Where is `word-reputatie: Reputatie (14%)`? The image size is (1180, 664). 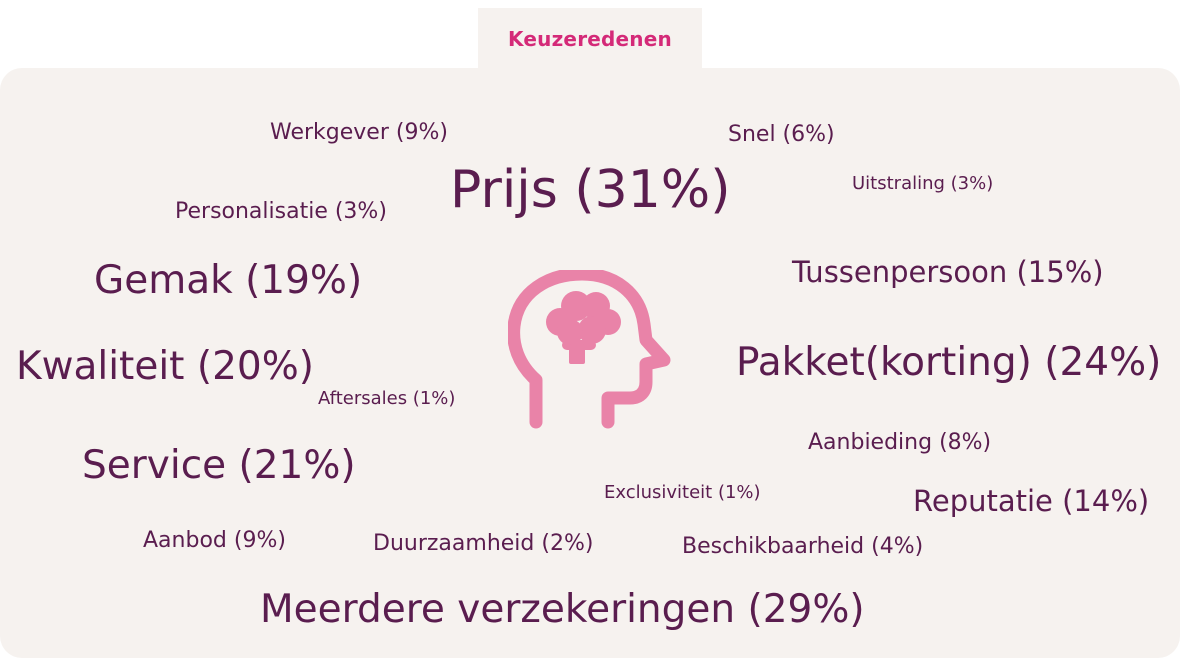 word-reputatie: Reputatie (14%) is located at coordinates (1031, 501).